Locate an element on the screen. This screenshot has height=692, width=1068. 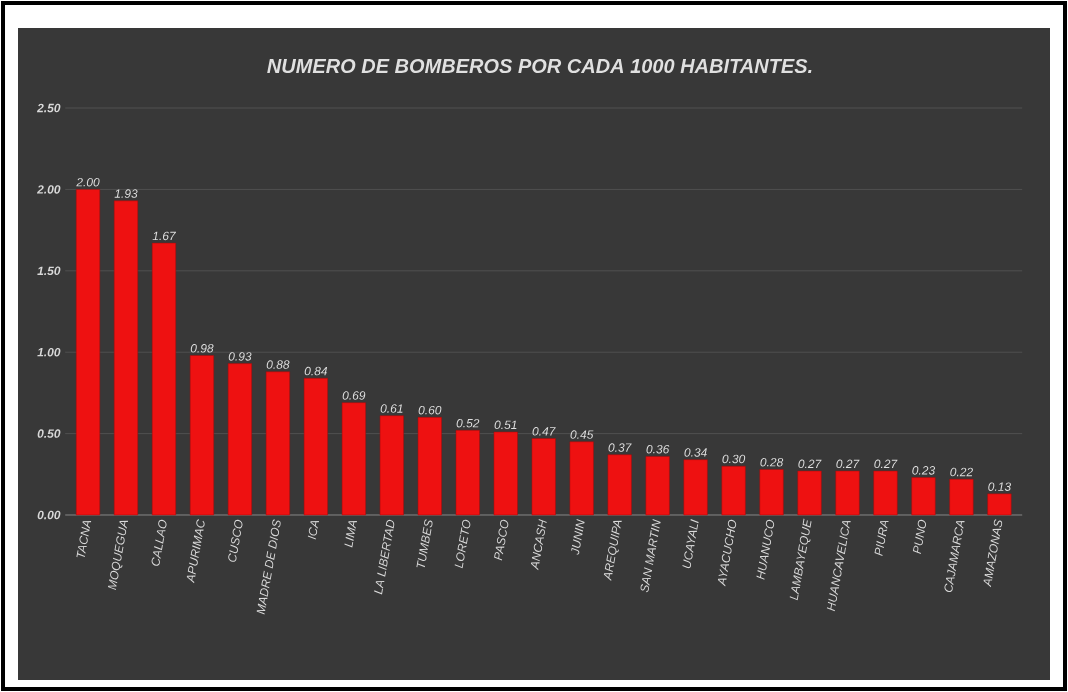
data-label: 0.36 is located at coordinates (658, 449).